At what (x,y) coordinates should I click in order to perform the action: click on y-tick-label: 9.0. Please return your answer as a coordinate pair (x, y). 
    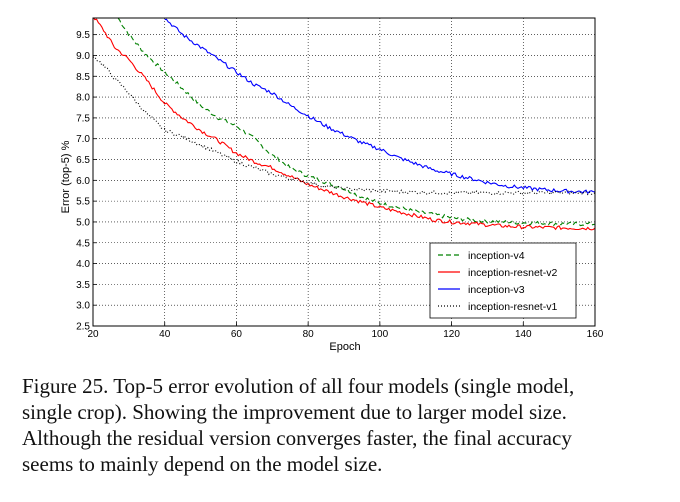
    Looking at the image, I should click on (83, 56).